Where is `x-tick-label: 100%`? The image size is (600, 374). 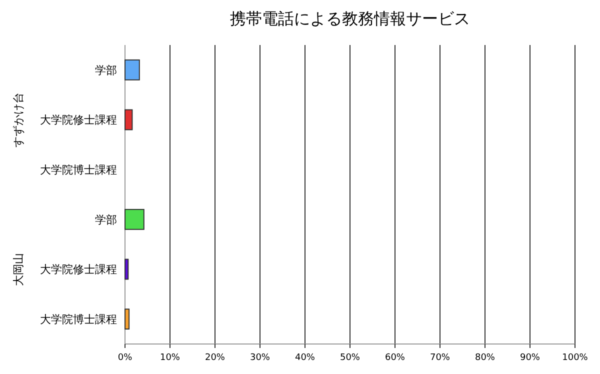
x-tick-label: 100% is located at coordinates (575, 358).